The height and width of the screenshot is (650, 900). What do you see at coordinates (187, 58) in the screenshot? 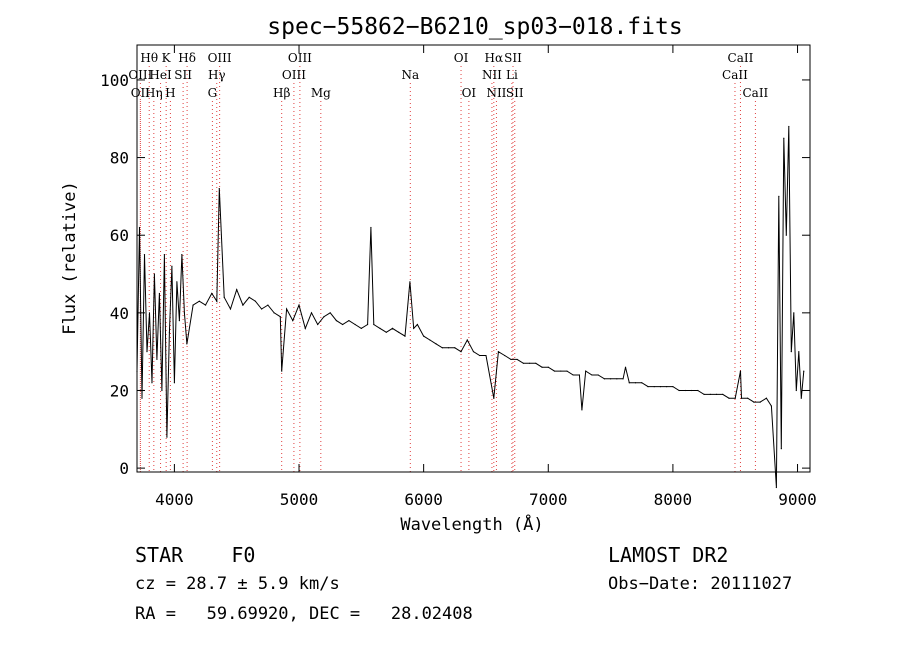
I see `marker-label: Hδ` at bounding box center [187, 58].